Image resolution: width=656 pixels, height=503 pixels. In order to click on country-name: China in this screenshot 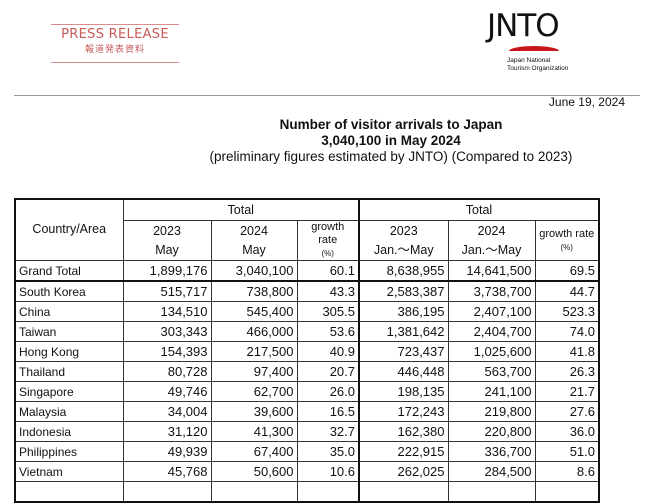, I will do `click(69, 311)`.